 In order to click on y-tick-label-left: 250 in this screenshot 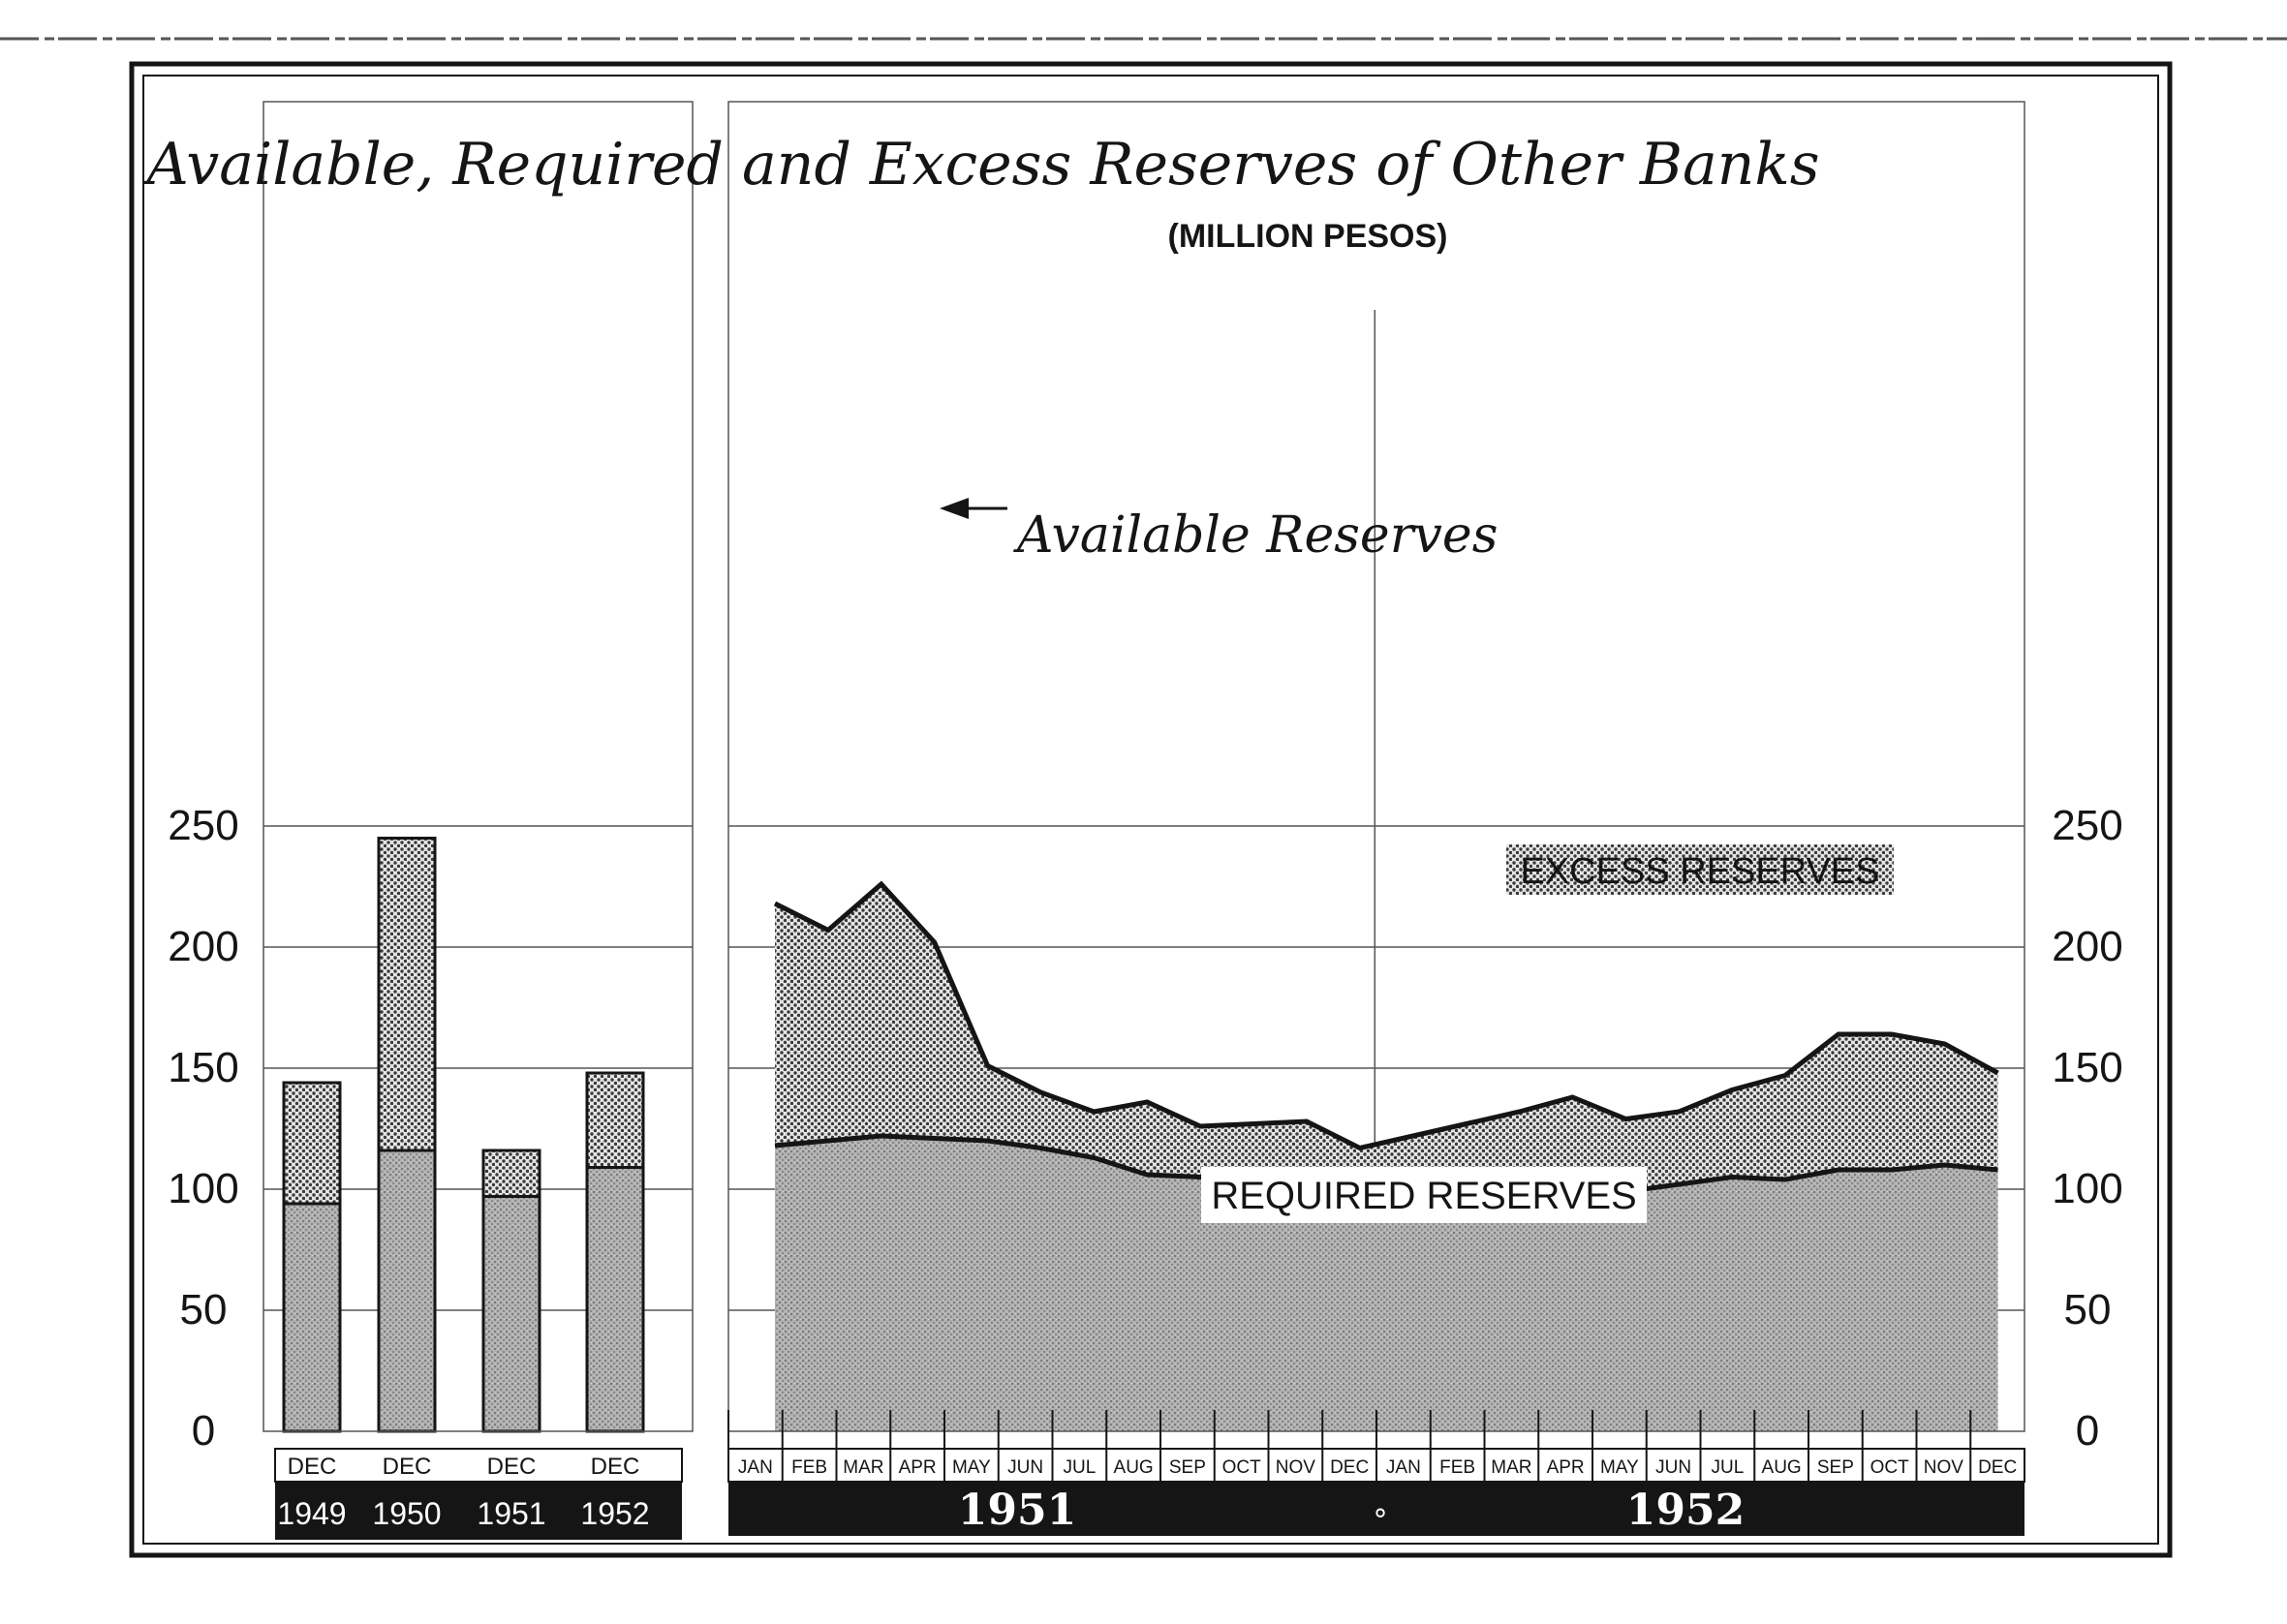, I will do `click(203, 825)`.